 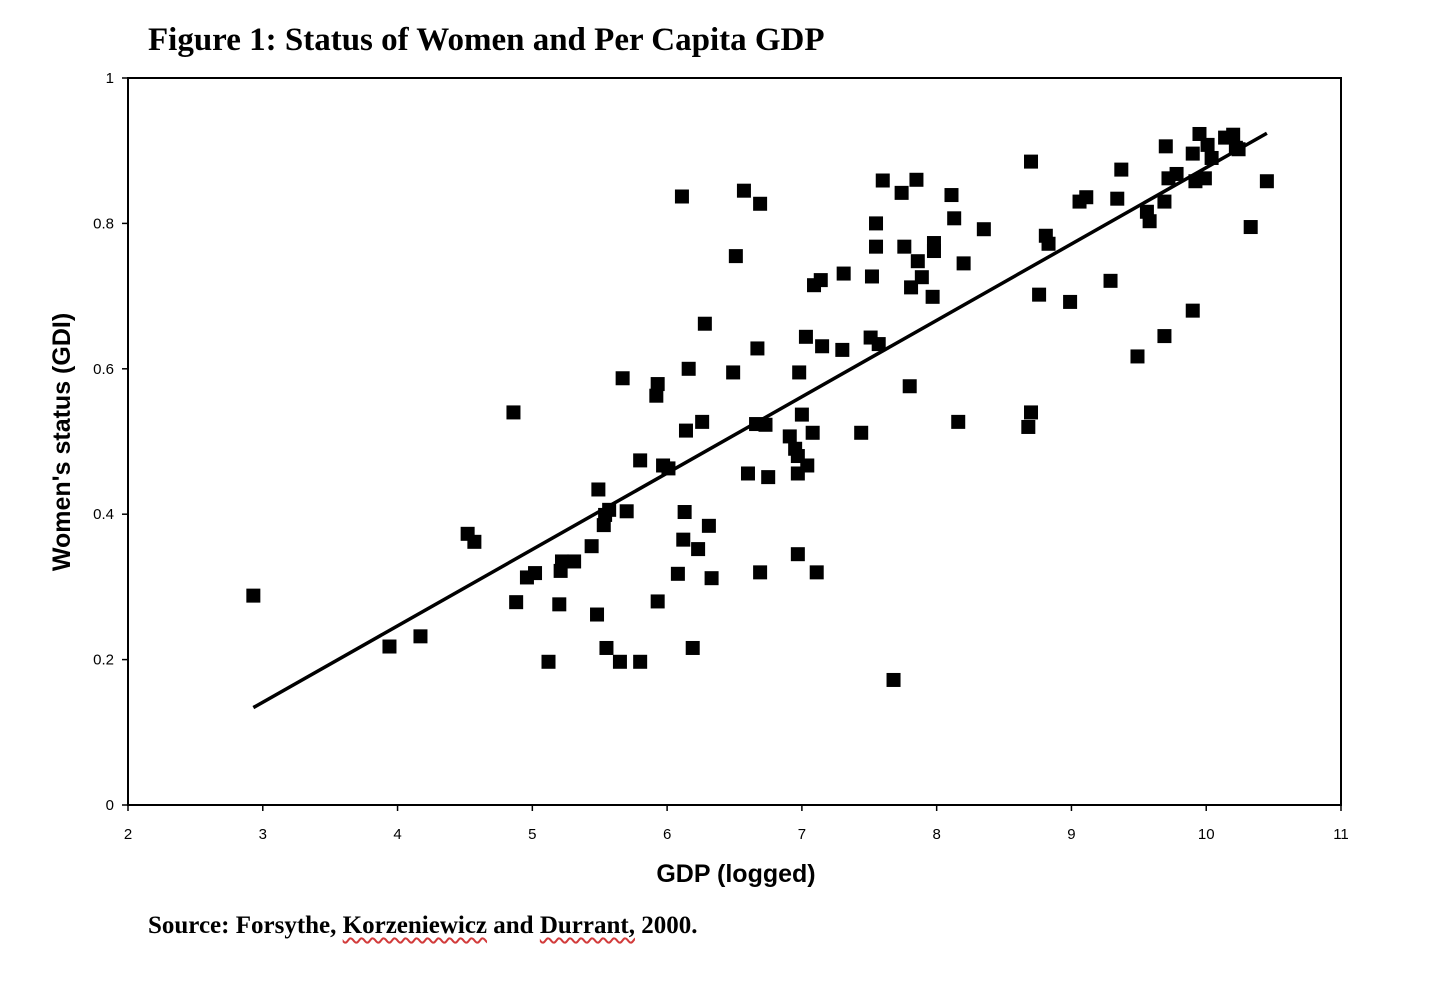 What do you see at coordinates (669, 925) in the screenshot?
I see `source-year: 2000.` at bounding box center [669, 925].